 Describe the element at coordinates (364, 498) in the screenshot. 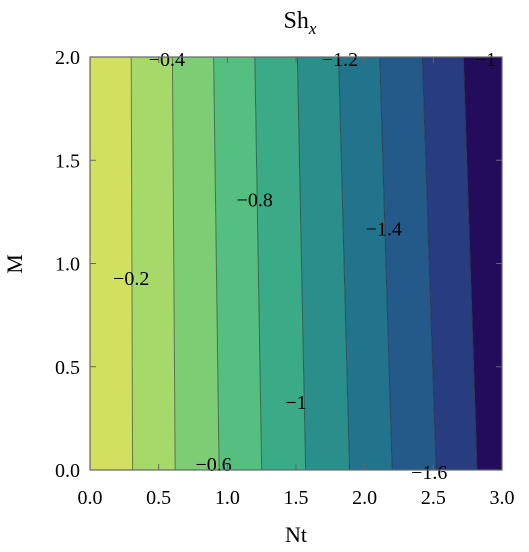

I see `x-tick-label: 2.0` at that location.